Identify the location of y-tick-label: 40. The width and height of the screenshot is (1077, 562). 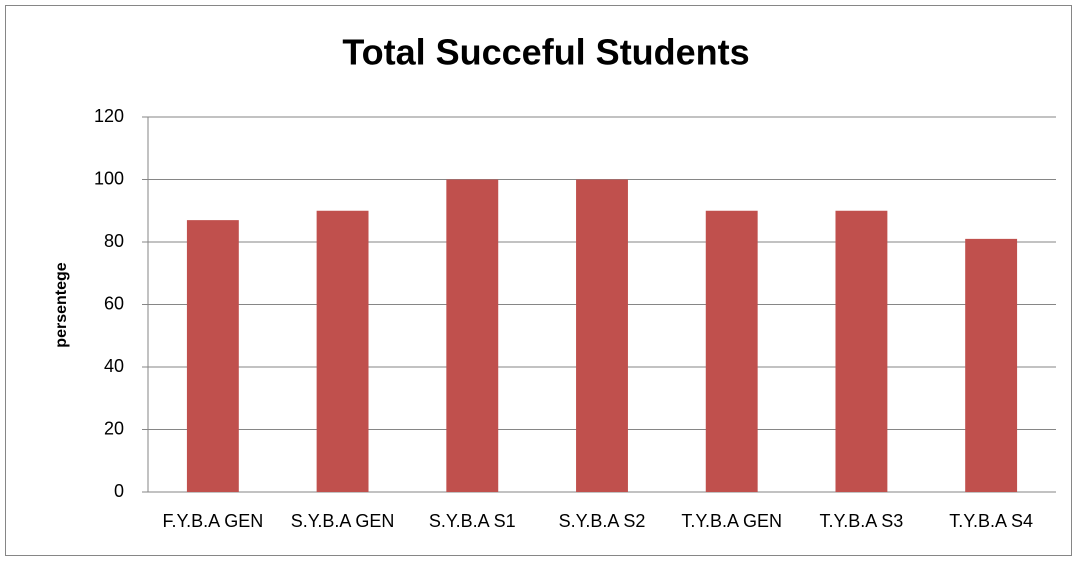
(114, 366).